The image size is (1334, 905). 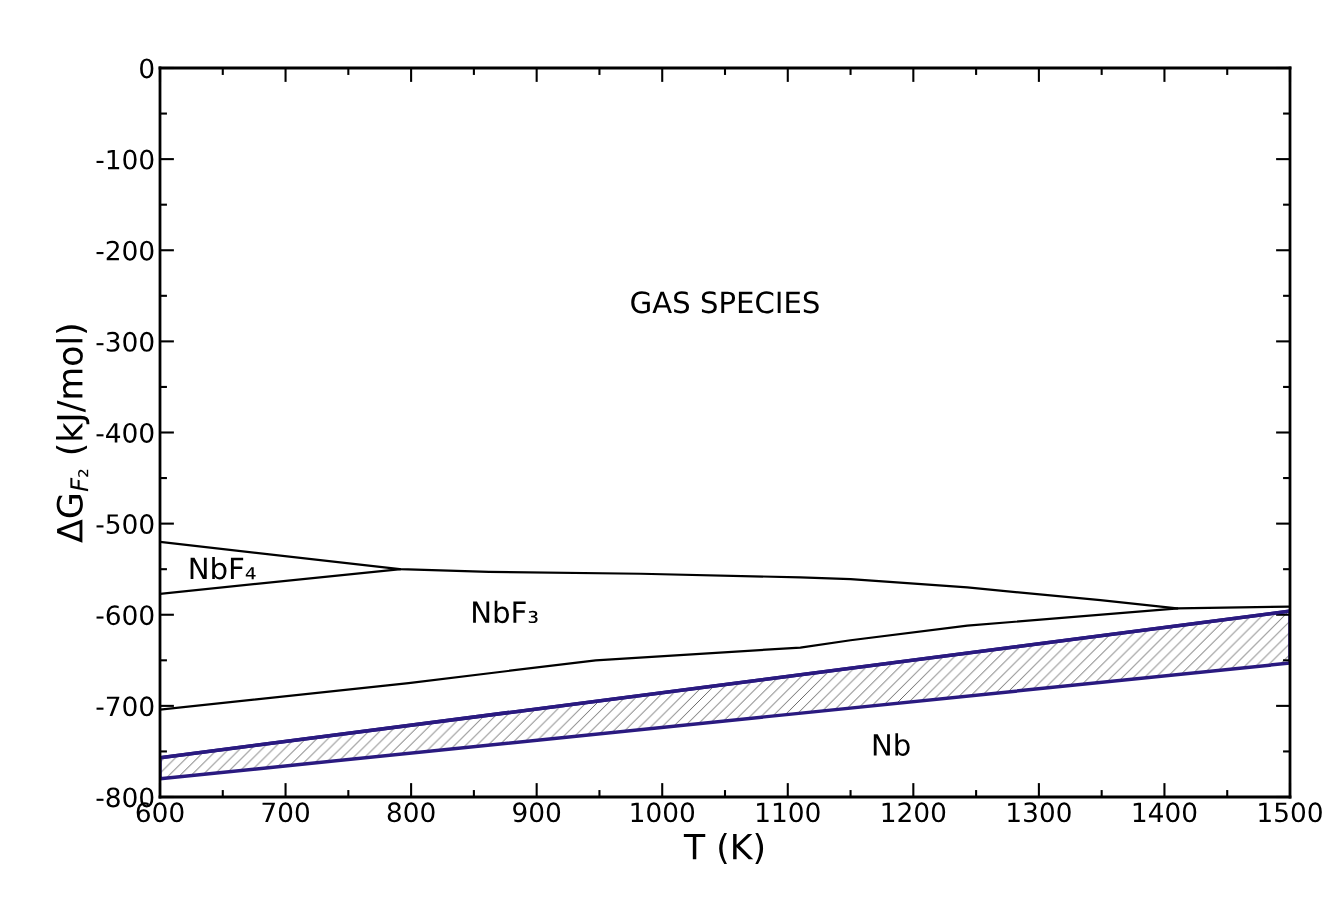 What do you see at coordinates (1039, 812) in the screenshot?
I see `x-tick-label: 1300` at bounding box center [1039, 812].